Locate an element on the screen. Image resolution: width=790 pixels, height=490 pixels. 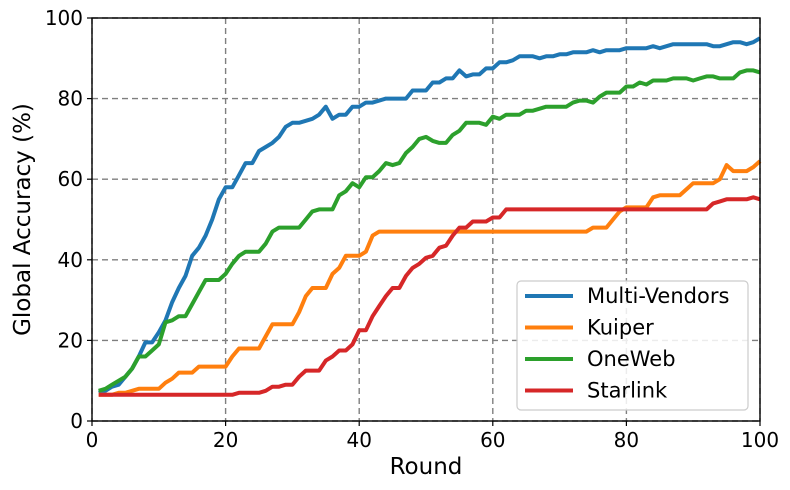
y-tick-label: 80 is located at coordinates (70, 99).